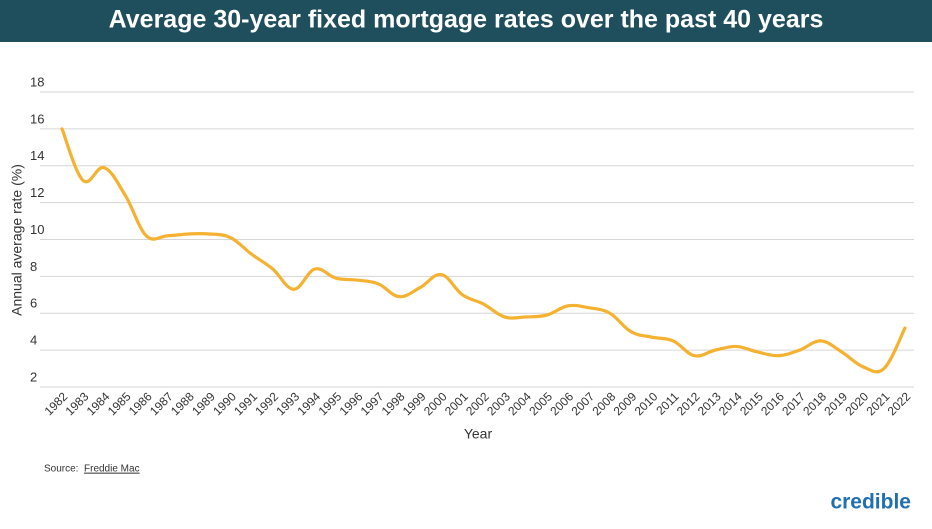 The width and height of the screenshot is (932, 529). What do you see at coordinates (899, 403) in the screenshot?
I see `x-tick-label: 2022` at bounding box center [899, 403].